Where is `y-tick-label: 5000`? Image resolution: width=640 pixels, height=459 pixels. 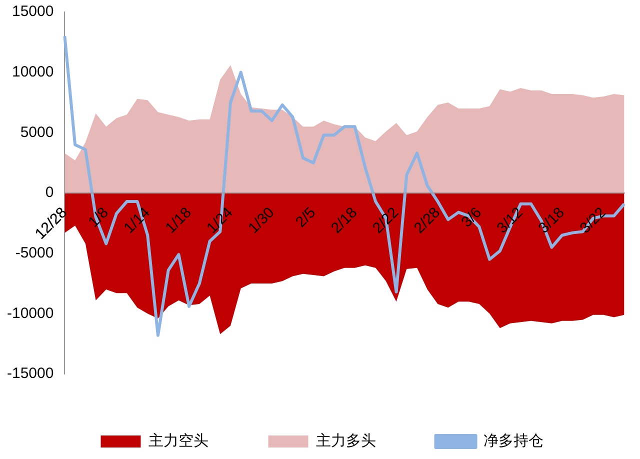 y-tick-label: 5000 is located at coordinates (37, 132).